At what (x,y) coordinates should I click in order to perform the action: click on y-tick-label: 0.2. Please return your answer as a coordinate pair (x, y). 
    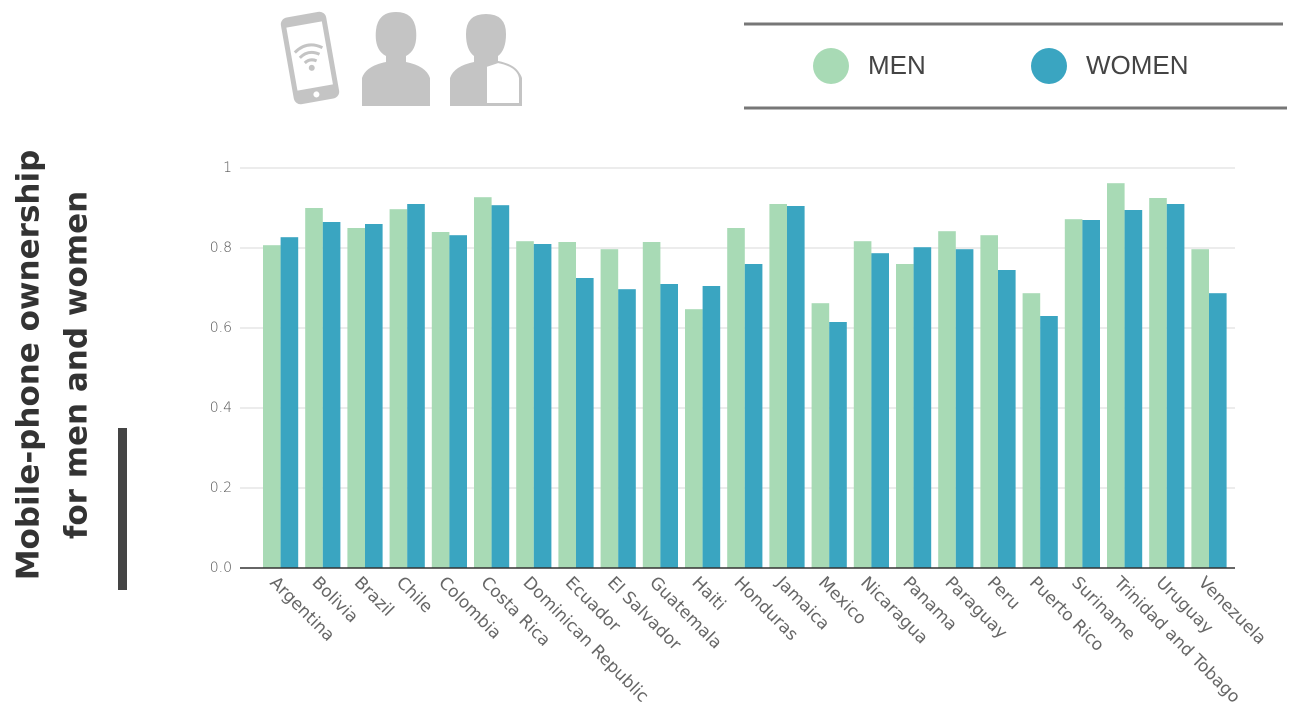
    Looking at the image, I should click on (221, 488).